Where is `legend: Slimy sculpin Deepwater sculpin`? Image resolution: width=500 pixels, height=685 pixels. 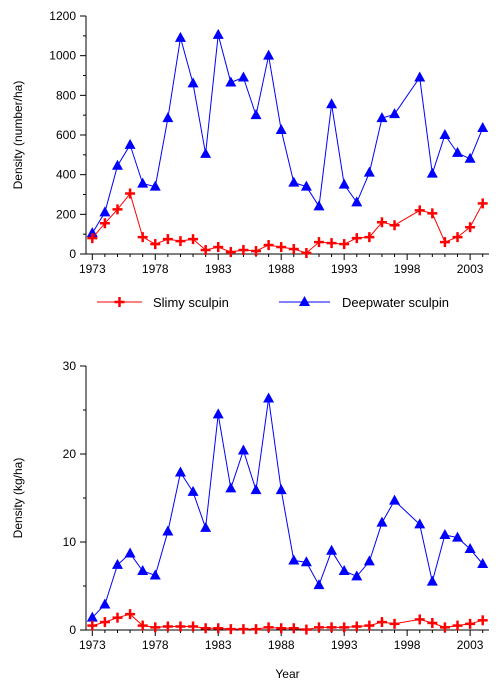 legend: Slimy sculpin Deepwater sculpin is located at coordinates (273, 302).